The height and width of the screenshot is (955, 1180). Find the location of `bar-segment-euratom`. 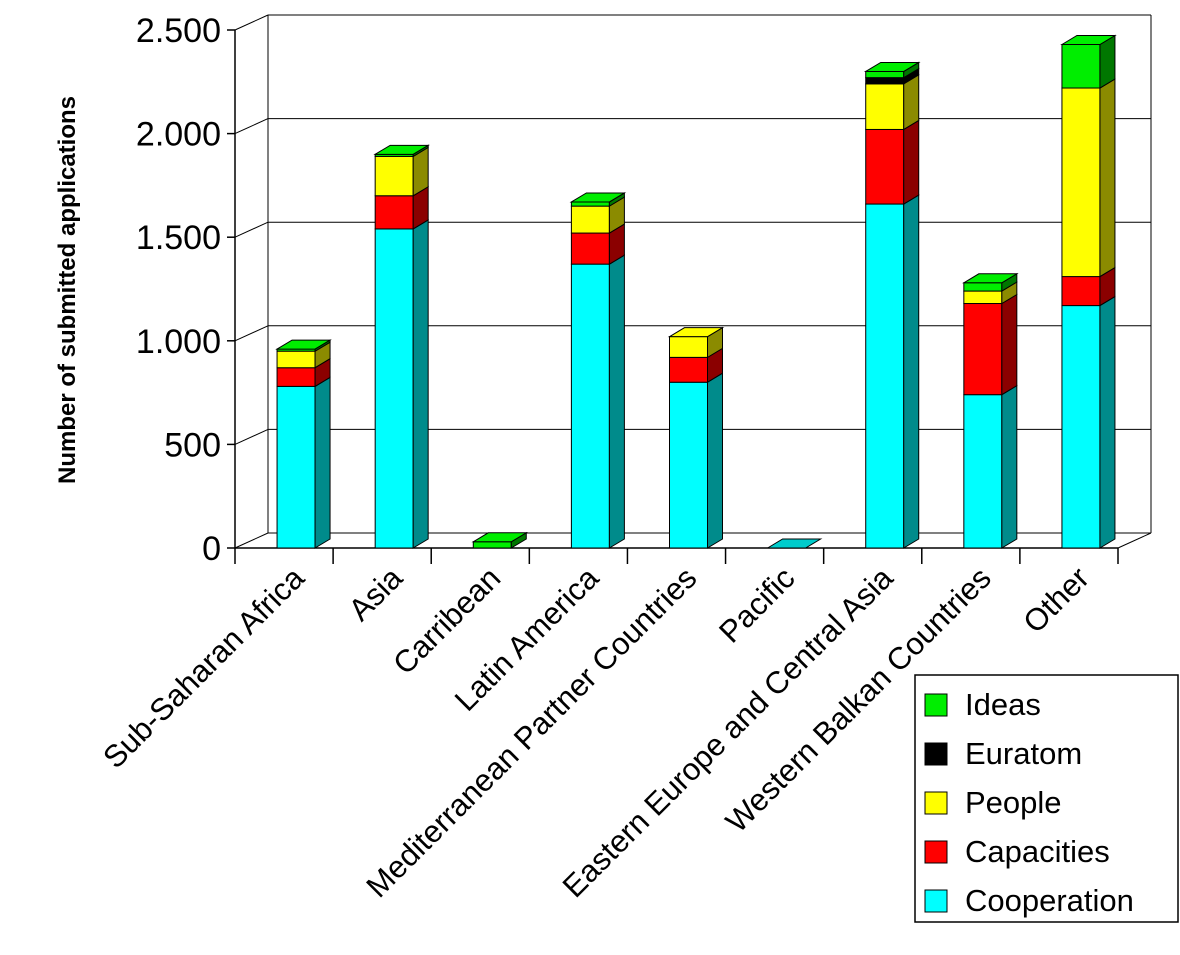

bar-segment-euratom is located at coordinates (885, 81).